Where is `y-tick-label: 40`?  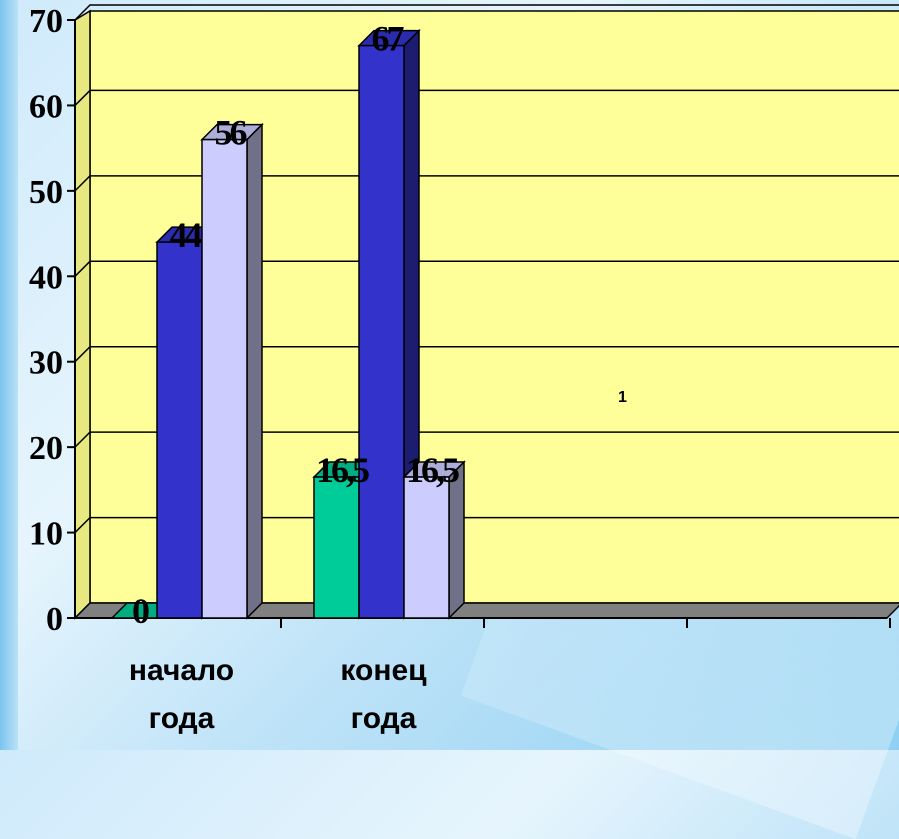
y-tick-label: 40 is located at coordinates (46, 277).